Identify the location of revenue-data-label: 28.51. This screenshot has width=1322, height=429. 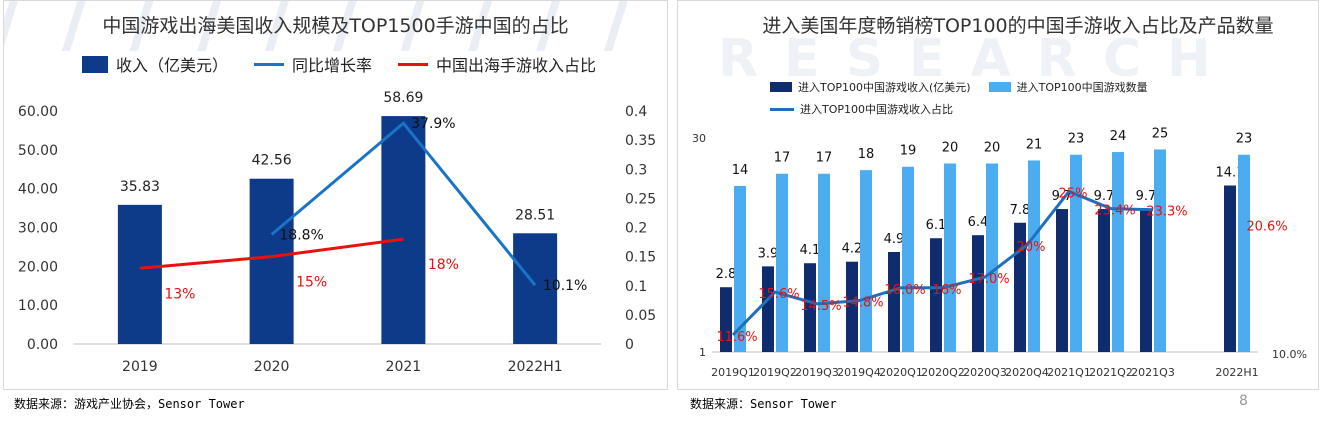
(535, 215).